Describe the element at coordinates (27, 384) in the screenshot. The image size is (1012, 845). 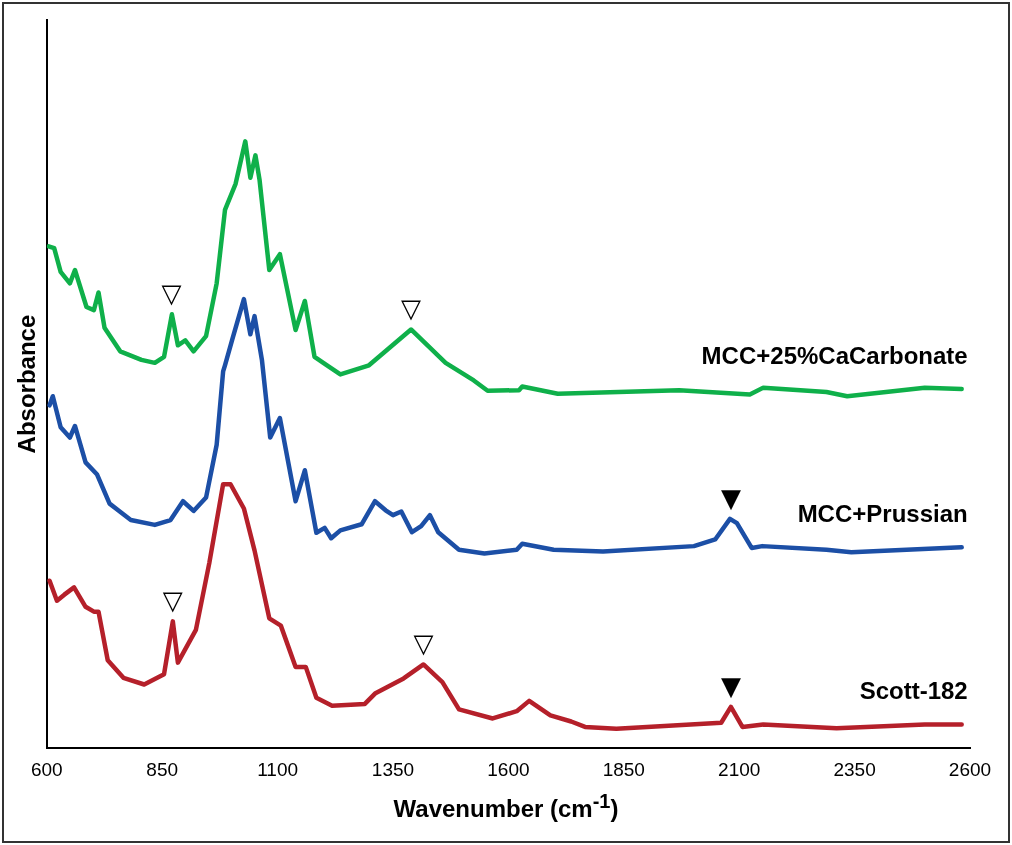
I see `y-axis-title: Absorbance` at that location.